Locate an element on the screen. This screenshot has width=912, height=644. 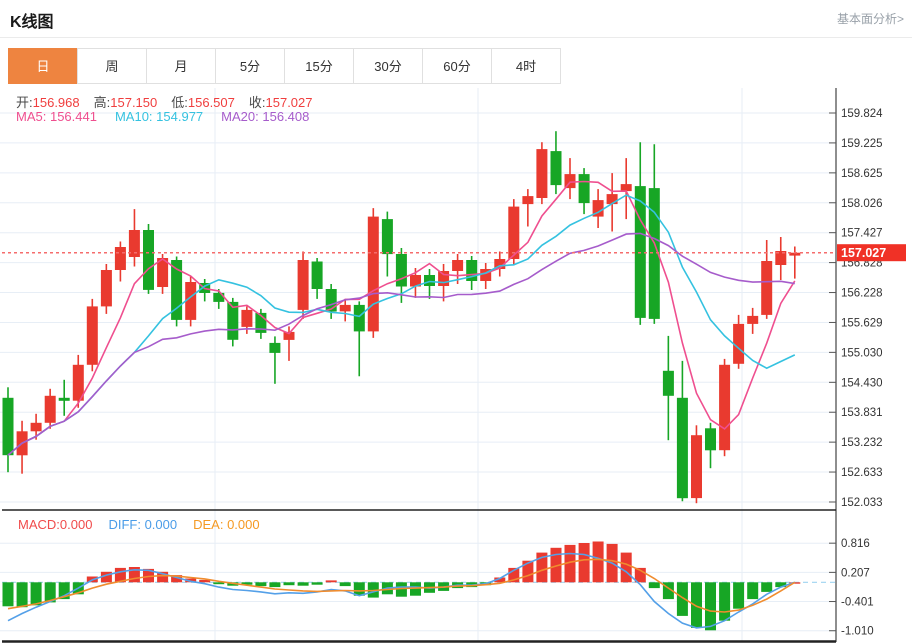
axis-tick-label: 152.633 is located at coordinates (862, 473).